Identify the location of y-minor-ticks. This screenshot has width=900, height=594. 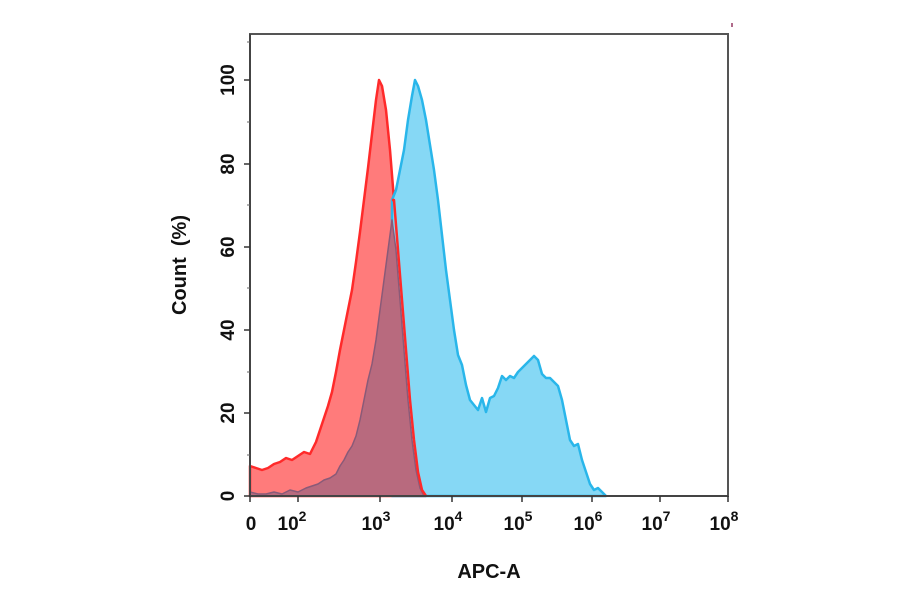
(248, 248).